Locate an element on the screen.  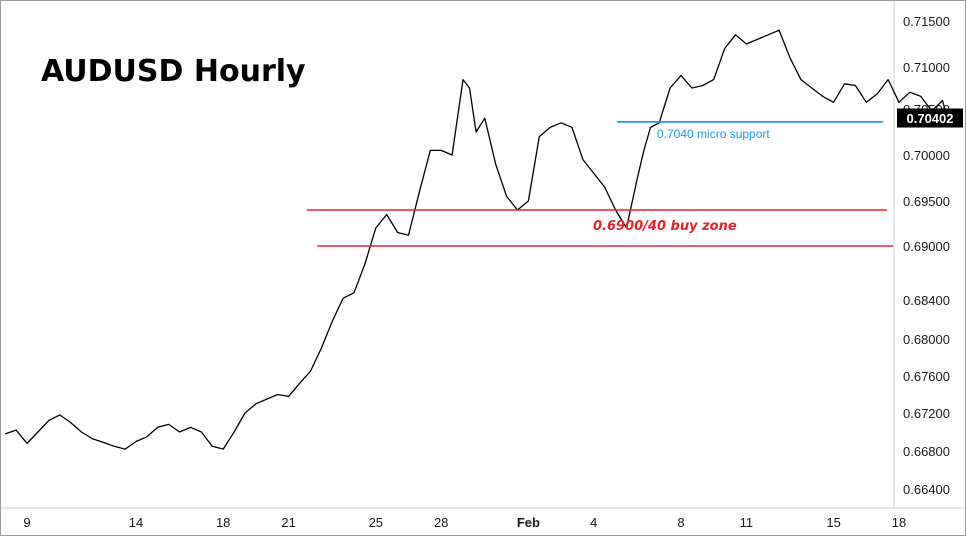
price-axis-tick-label: 0.69500 is located at coordinates (926, 201).